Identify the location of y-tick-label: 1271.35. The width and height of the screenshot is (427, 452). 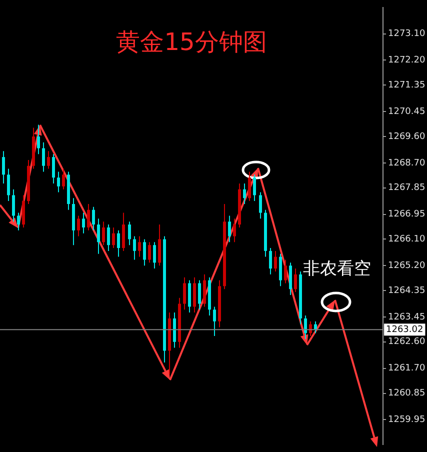
(407, 85).